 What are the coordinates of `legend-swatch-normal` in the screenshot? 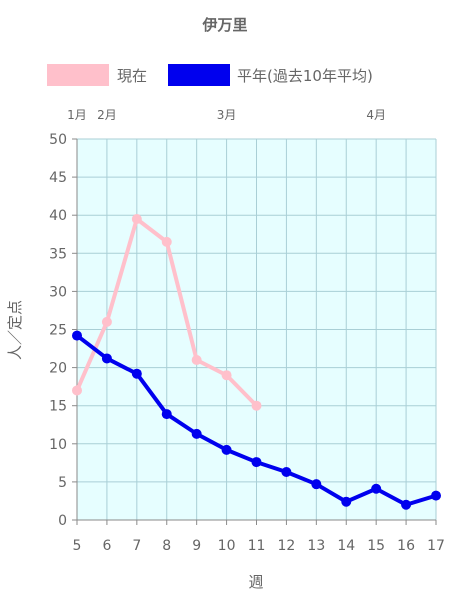 It's located at (199, 75).